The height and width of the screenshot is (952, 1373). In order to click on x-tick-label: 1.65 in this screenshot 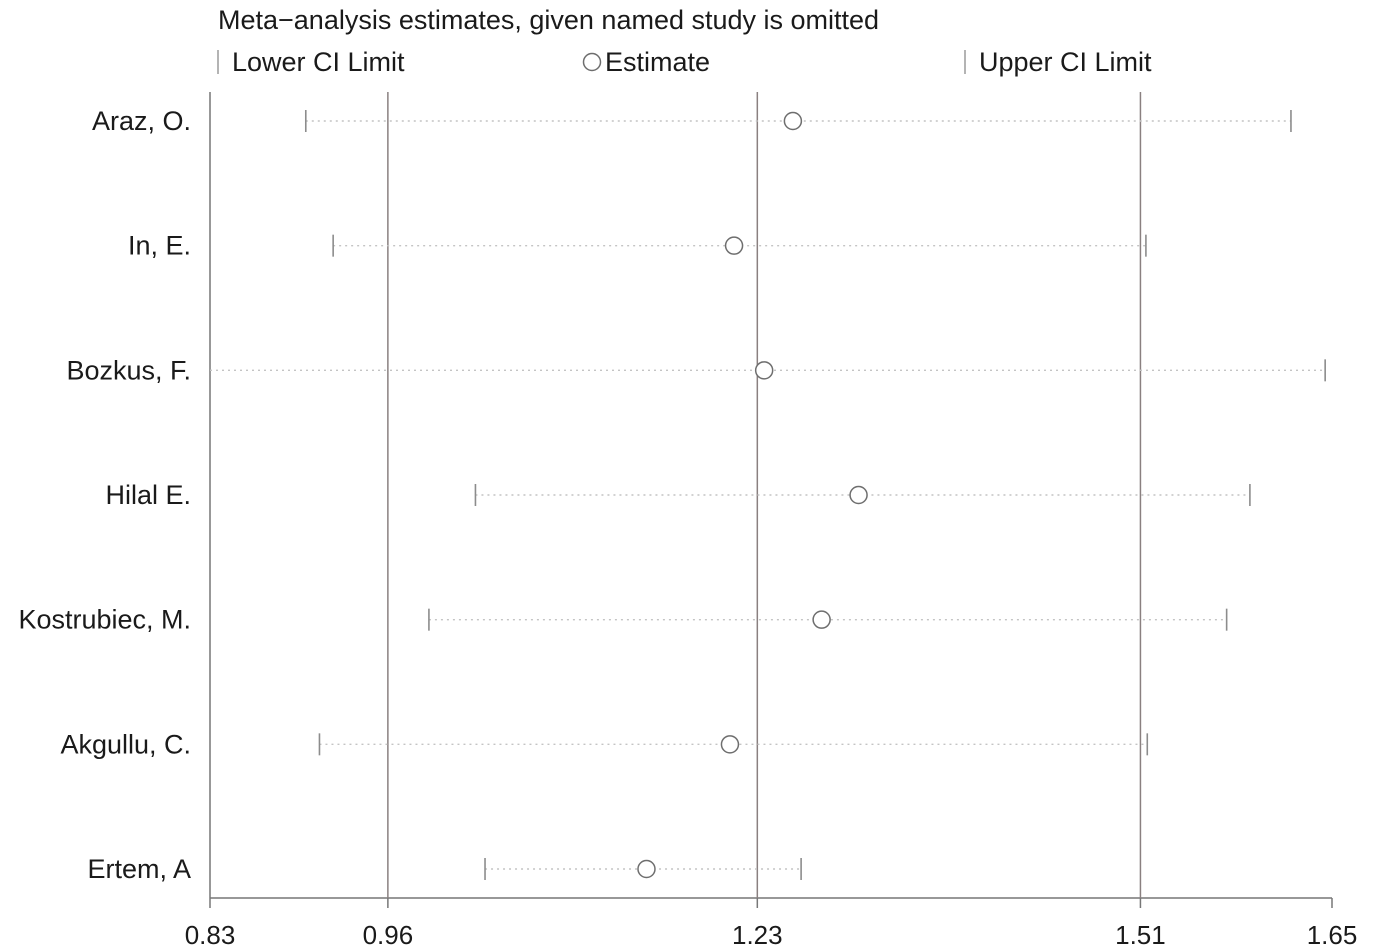, I will do `click(1332, 935)`.